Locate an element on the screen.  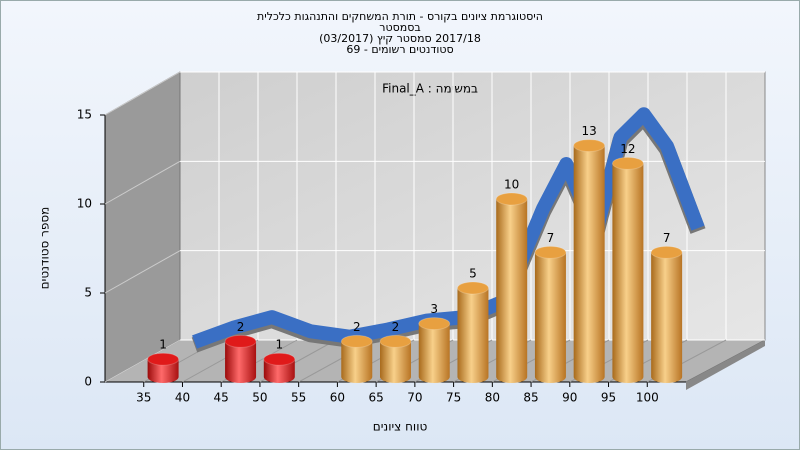
data-label: 5 is located at coordinates (473, 274).